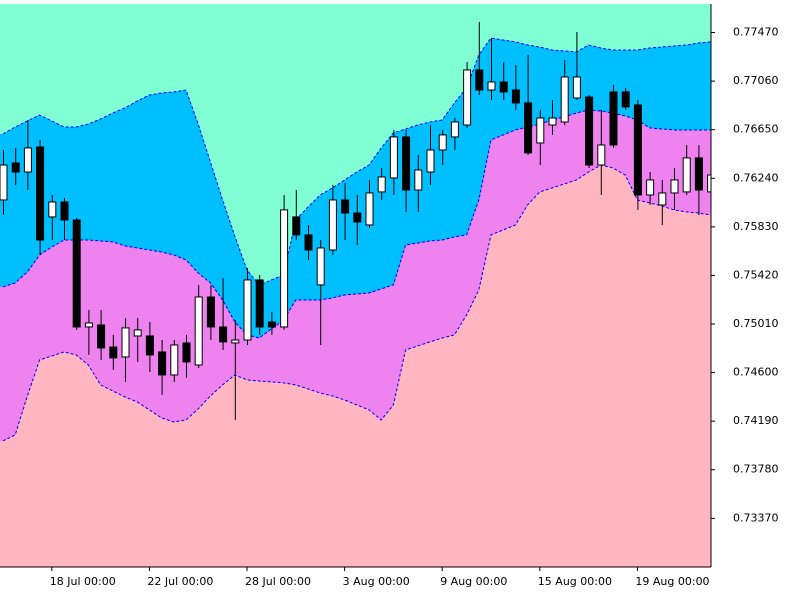 Image resolution: width=800 pixels, height=604 pixels. What do you see at coordinates (756, 226) in the screenshot?
I see `y-tick-label: 0.75830` at bounding box center [756, 226].